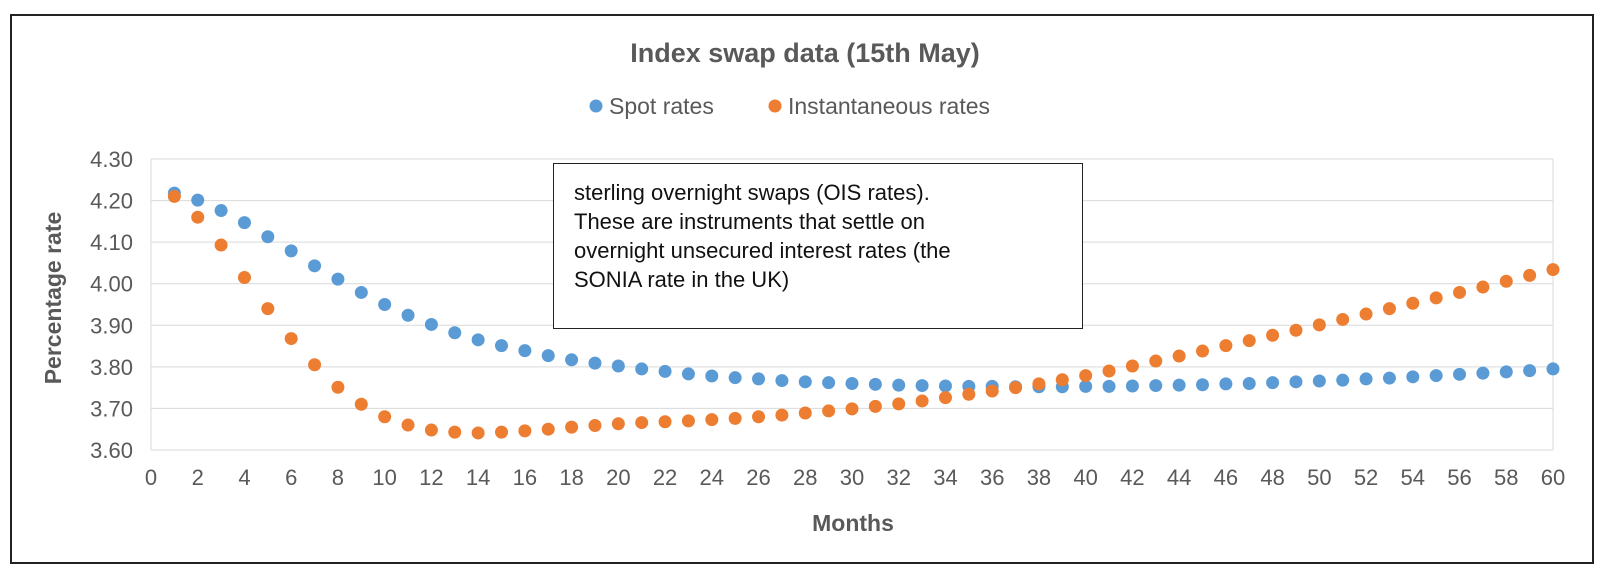 This screenshot has height=578, width=1600. Describe the element at coordinates (111, 305) in the screenshot. I see `y-axis-ticks: 3.60 3.70 3.80 3.90 4.00 4.10 4.20 4.30` at that location.